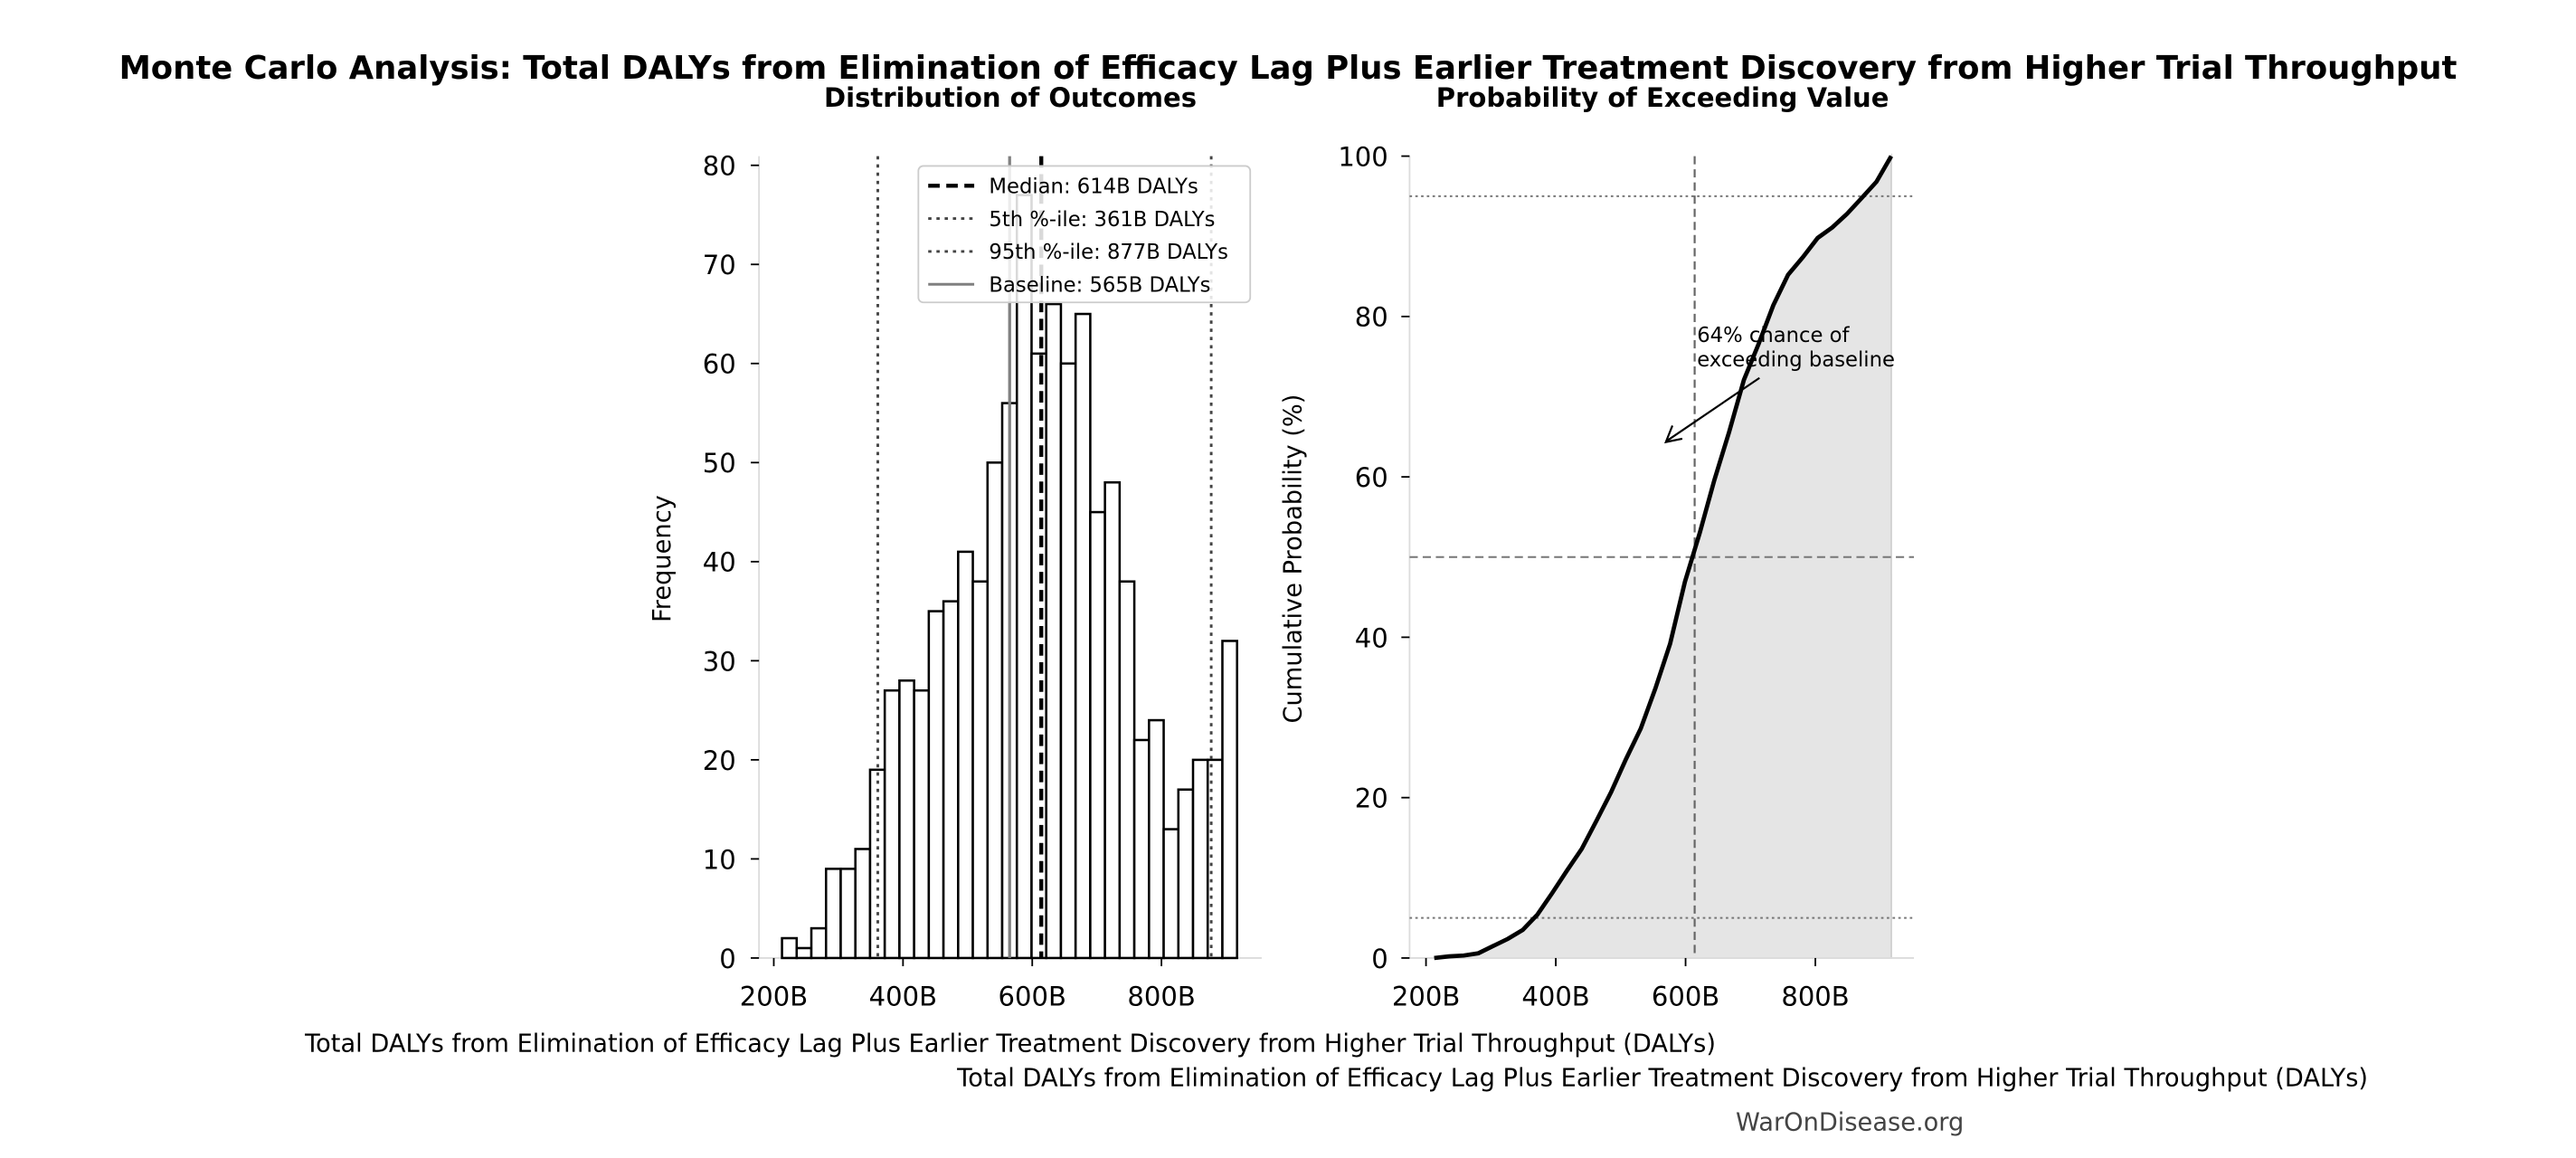 This screenshot has height=1158, width=2576. Describe the element at coordinates (1362, 156) in the screenshot. I see `y-tick-label: 100` at that location.